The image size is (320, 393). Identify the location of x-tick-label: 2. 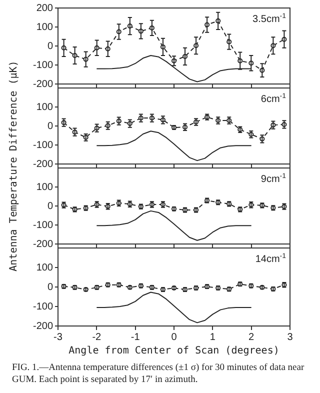
(251, 337).